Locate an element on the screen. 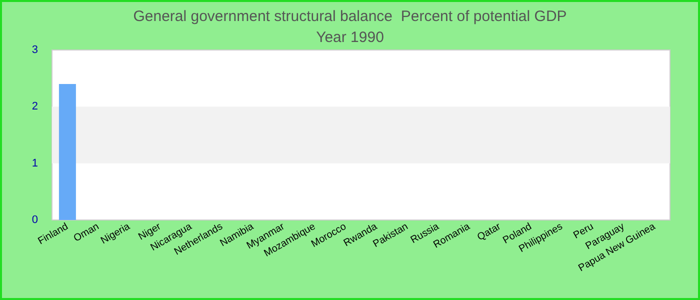  y-tick-label: 3 is located at coordinates (35, 50).